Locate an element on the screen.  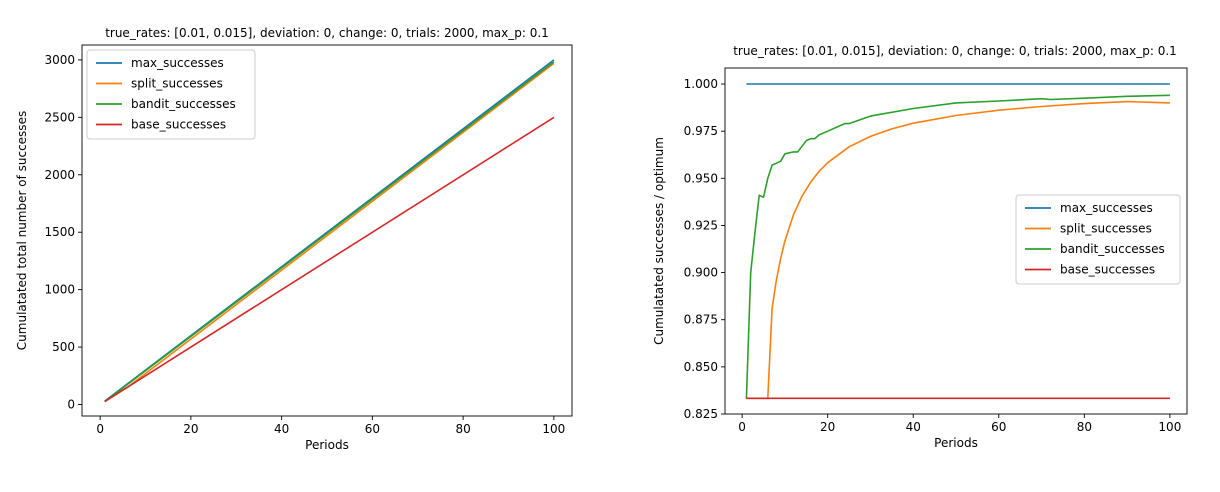
y-tick-label: 0.850 is located at coordinates (701, 367).